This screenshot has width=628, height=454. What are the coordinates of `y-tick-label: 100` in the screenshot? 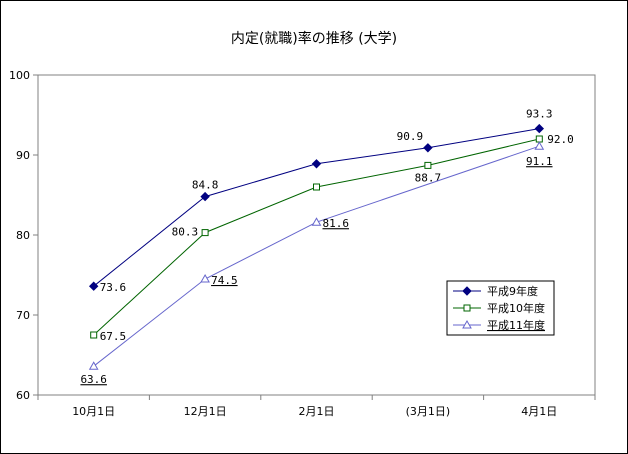 It's located at (19, 75).